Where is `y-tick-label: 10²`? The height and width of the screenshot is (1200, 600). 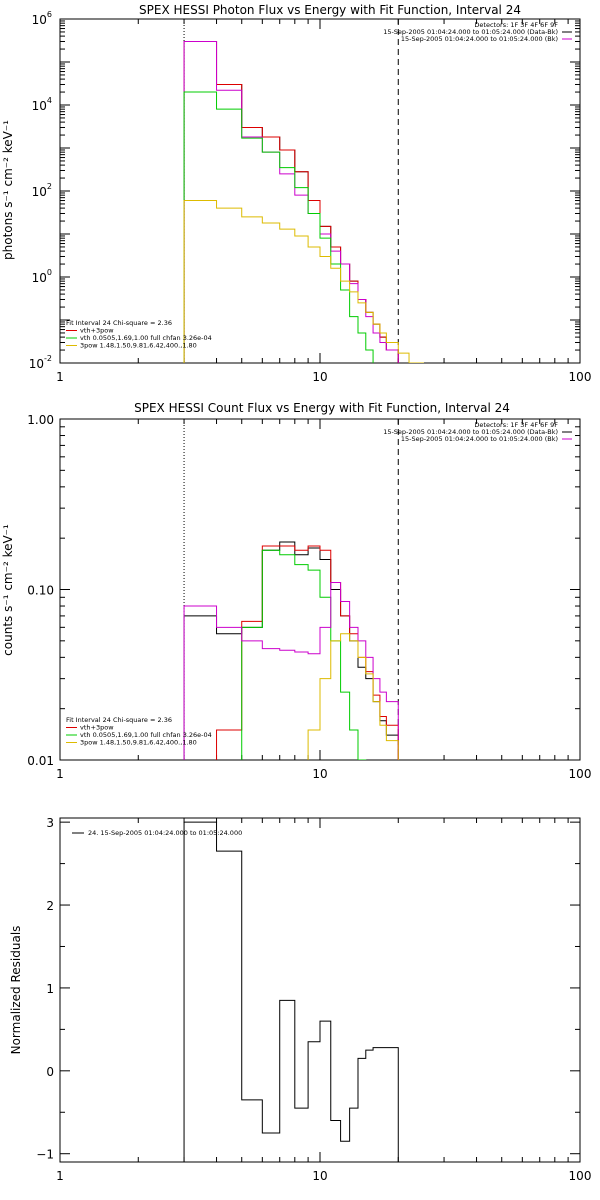 y-tick-label: 10² is located at coordinates (42, 190).